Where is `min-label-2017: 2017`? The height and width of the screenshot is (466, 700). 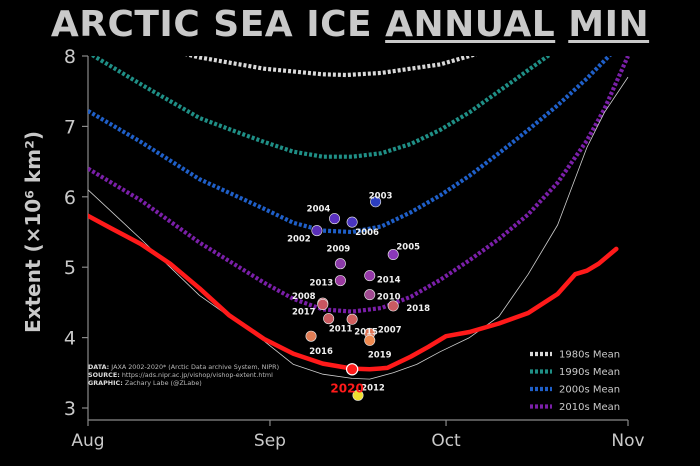 min-label-2017: 2017 is located at coordinates (304, 313).